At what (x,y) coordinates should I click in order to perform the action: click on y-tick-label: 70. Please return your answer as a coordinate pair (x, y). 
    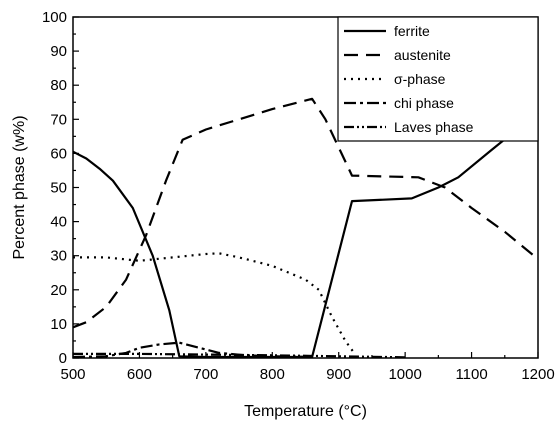
    Looking at the image, I should click on (58, 119).